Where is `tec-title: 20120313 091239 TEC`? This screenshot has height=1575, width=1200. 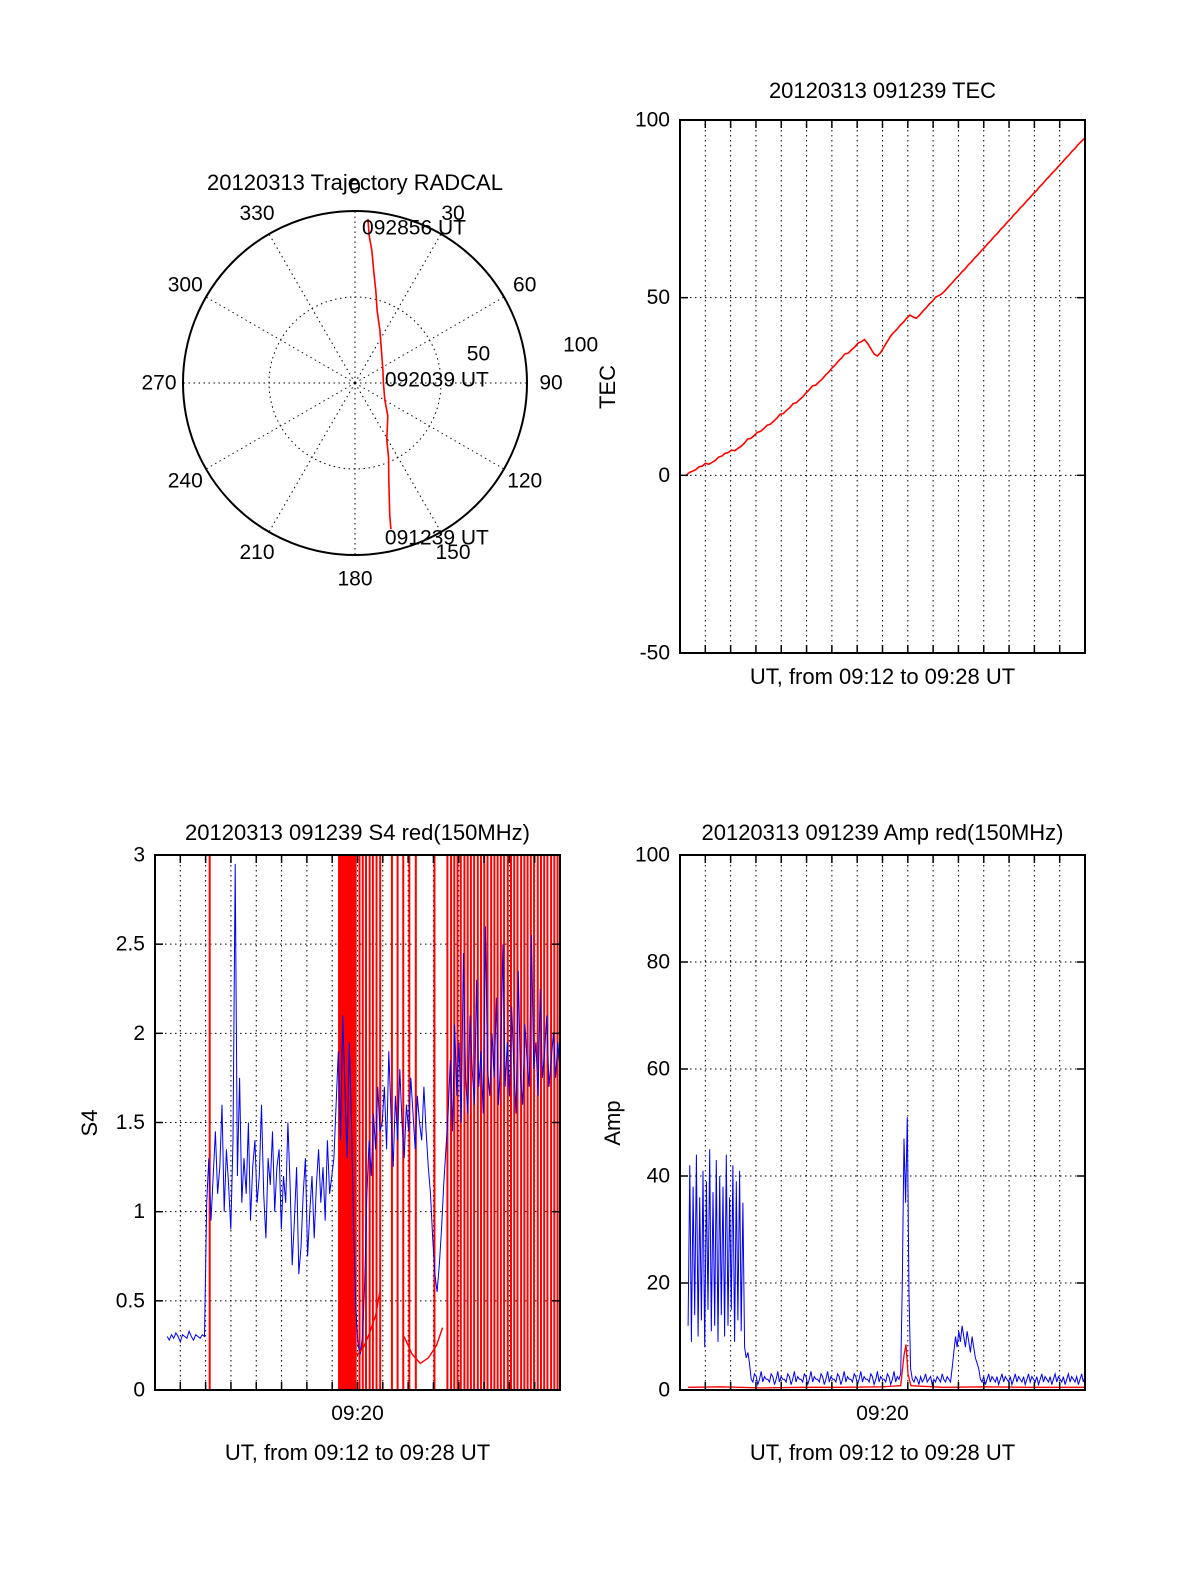
tec-title: 20120313 091239 TEC is located at coordinates (882, 90).